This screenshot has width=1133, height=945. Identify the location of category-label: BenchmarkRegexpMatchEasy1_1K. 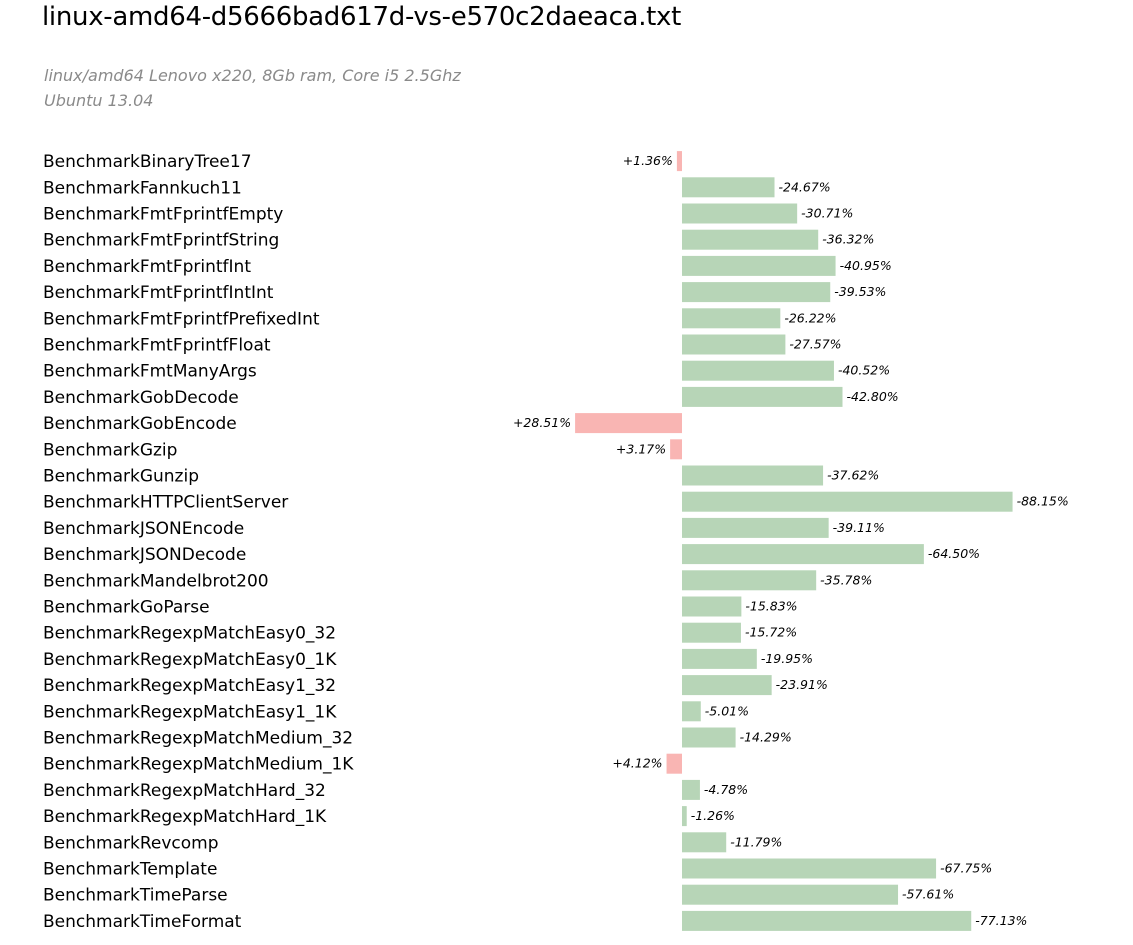
(190, 712).